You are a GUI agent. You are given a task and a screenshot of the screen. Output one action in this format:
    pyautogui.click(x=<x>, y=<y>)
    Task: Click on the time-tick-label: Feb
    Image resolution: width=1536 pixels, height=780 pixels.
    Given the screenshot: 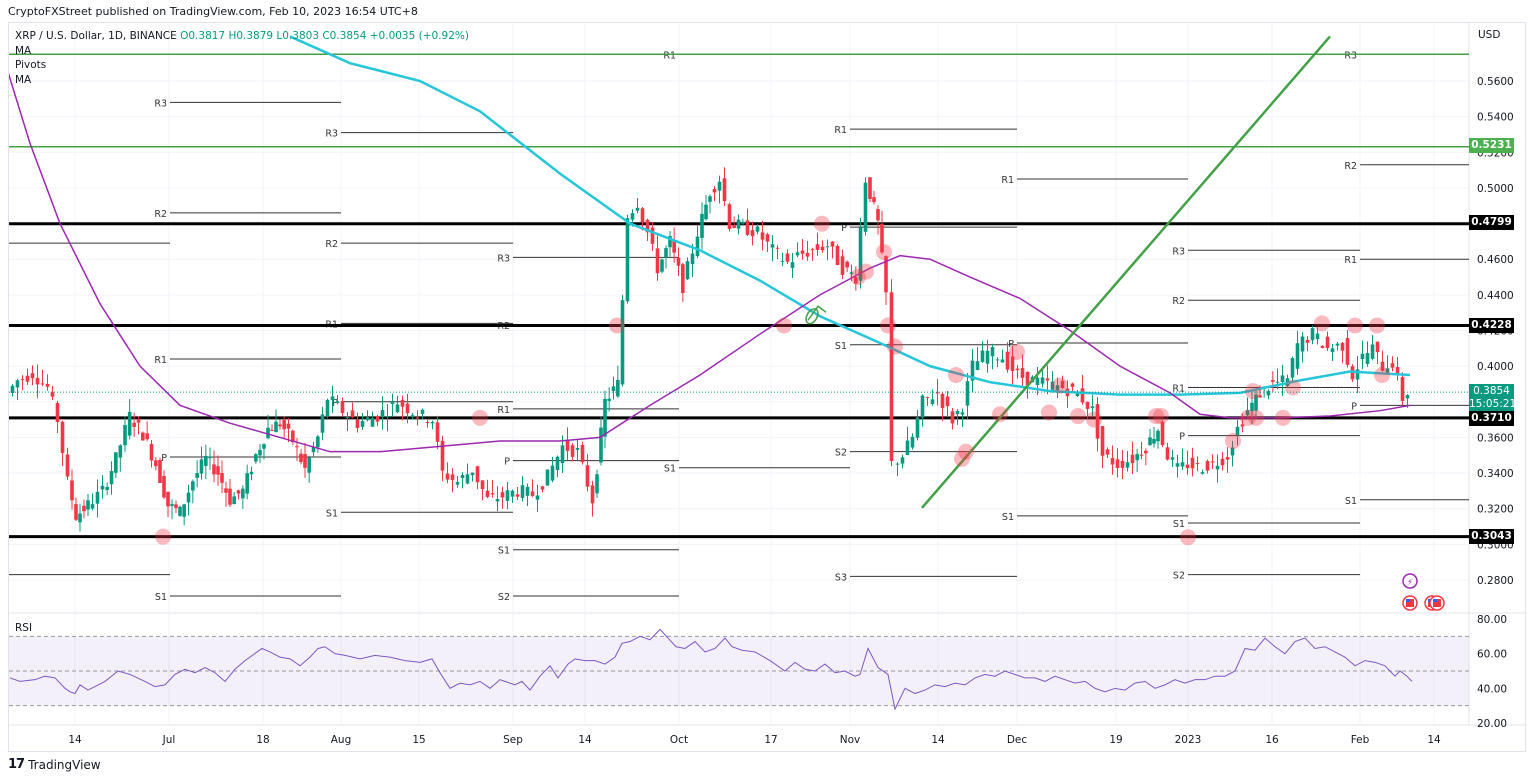 What is the action you would take?
    pyautogui.click(x=1360, y=740)
    